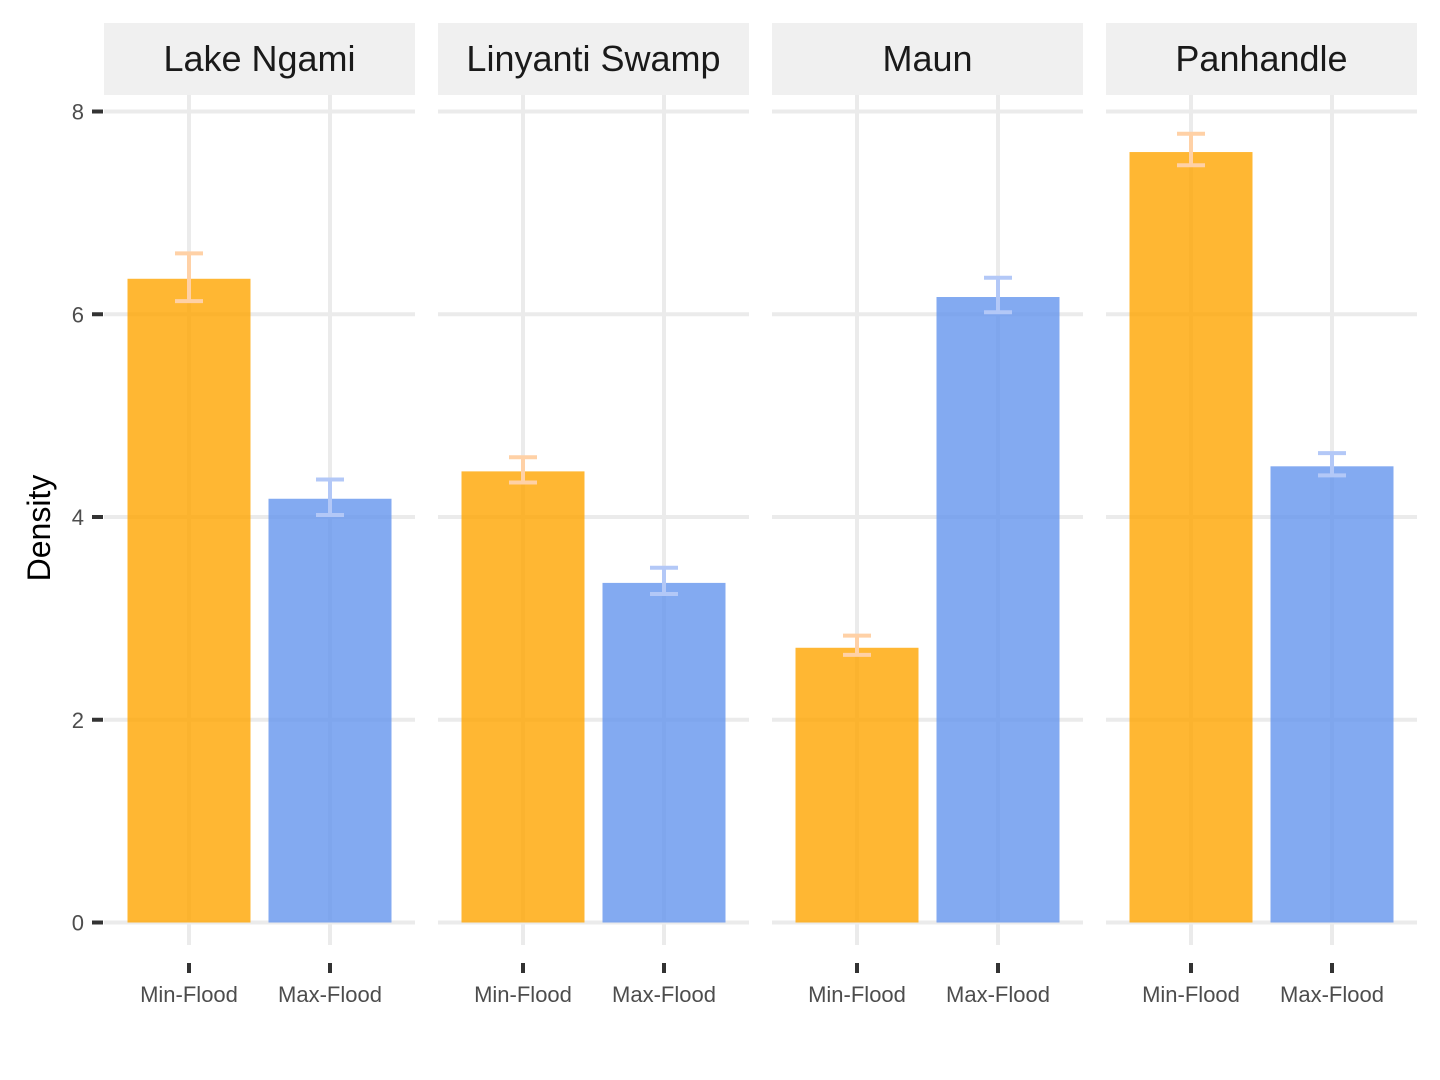 The image size is (1440, 1080). Describe the element at coordinates (78, 720) in the screenshot. I see `y-tick-label: 2` at that location.